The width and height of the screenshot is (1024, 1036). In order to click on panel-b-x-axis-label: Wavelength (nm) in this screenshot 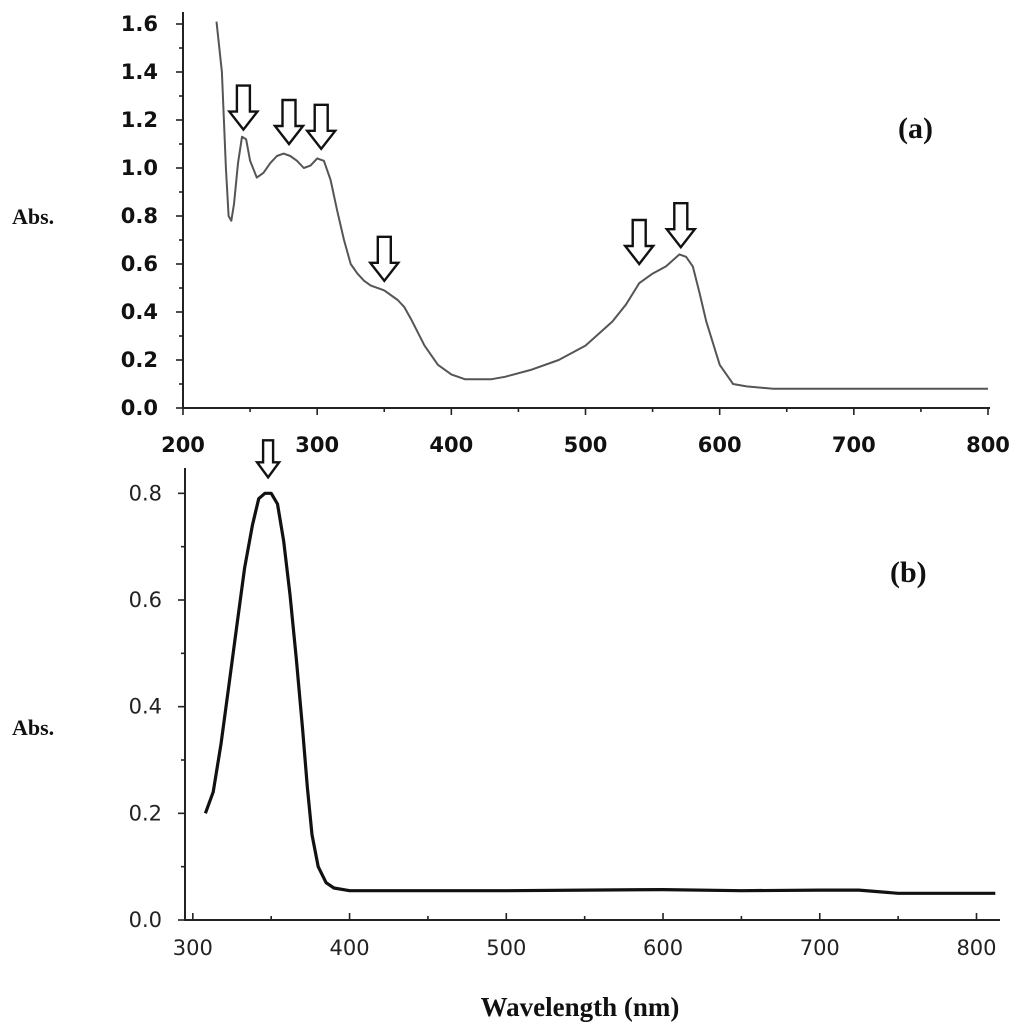, I will do `click(580, 1007)`.